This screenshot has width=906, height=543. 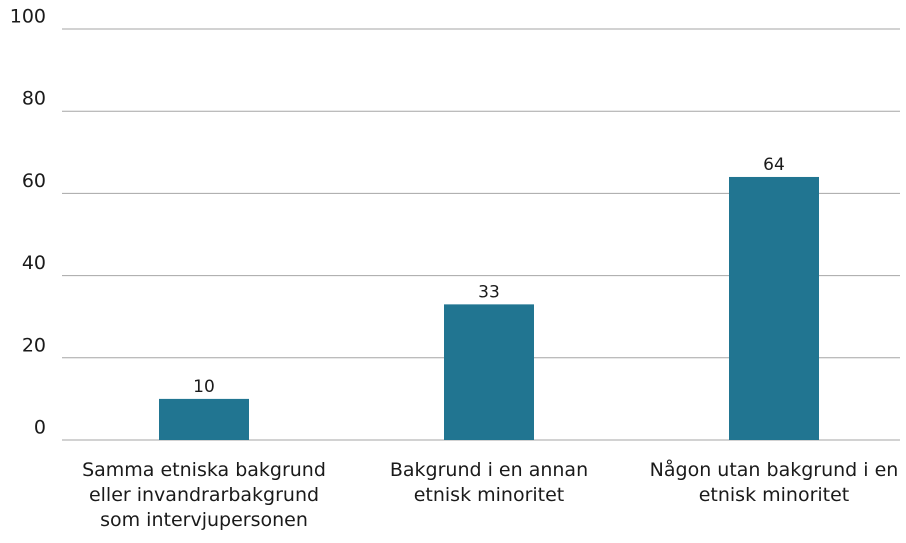 I want to click on label-line: Bakgrund i en annan, so click(x=489, y=470).